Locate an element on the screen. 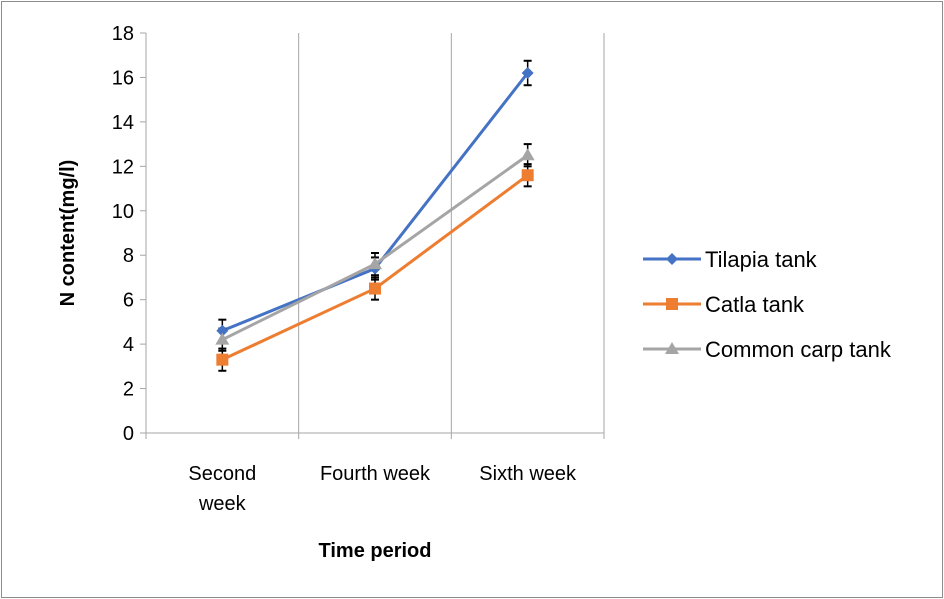  legend-item: Catla tank is located at coordinates (724, 304).